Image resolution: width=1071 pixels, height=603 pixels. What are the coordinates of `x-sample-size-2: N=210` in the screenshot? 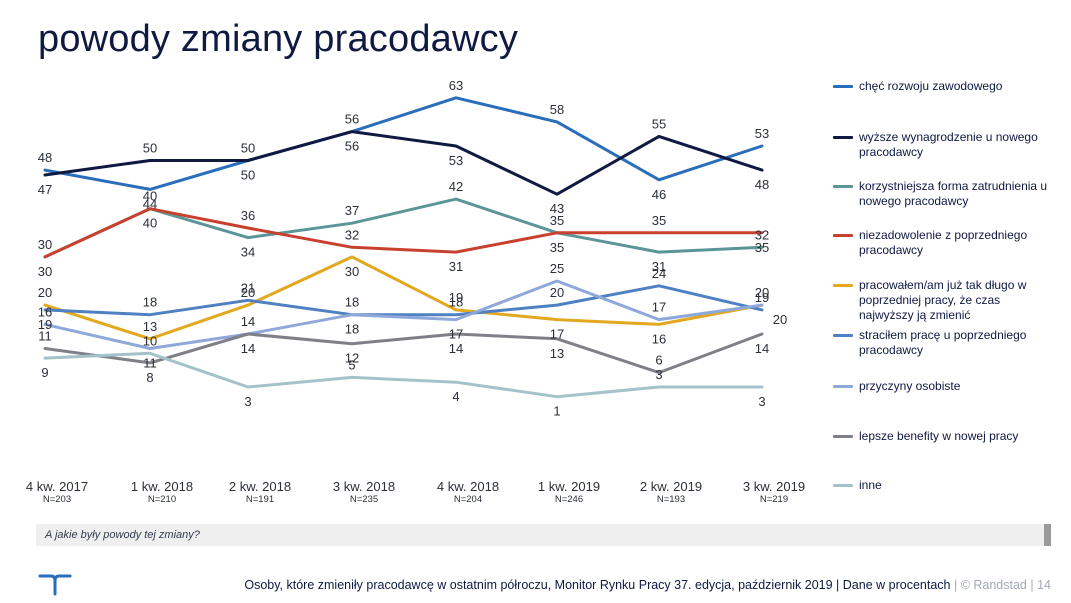 It's located at (162, 499).